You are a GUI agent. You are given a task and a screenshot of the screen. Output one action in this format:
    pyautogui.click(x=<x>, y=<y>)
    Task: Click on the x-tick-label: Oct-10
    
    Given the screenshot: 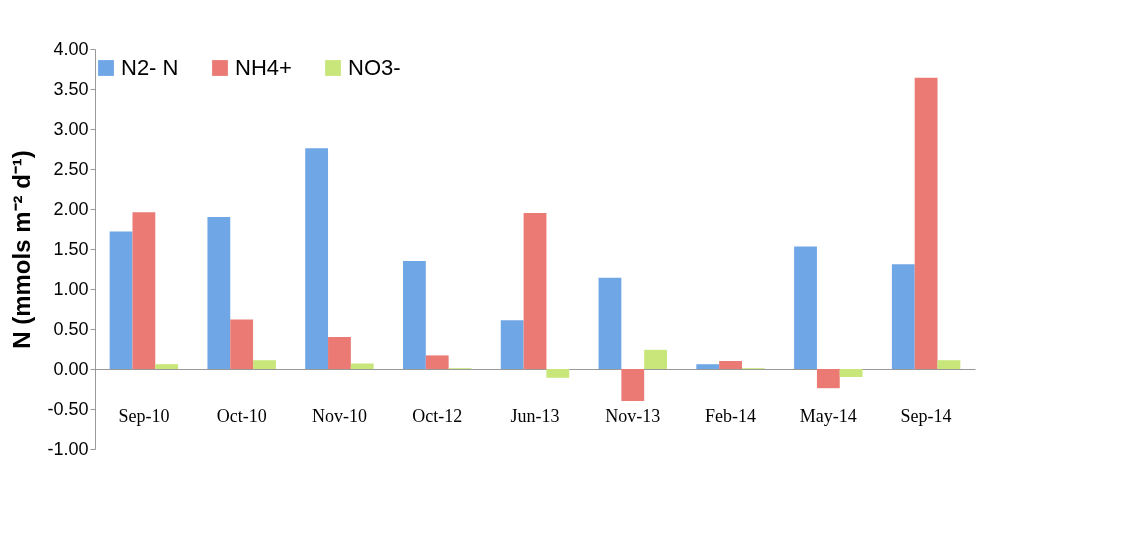 What is the action you would take?
    pyautogui.click(x=241, y=415)
    